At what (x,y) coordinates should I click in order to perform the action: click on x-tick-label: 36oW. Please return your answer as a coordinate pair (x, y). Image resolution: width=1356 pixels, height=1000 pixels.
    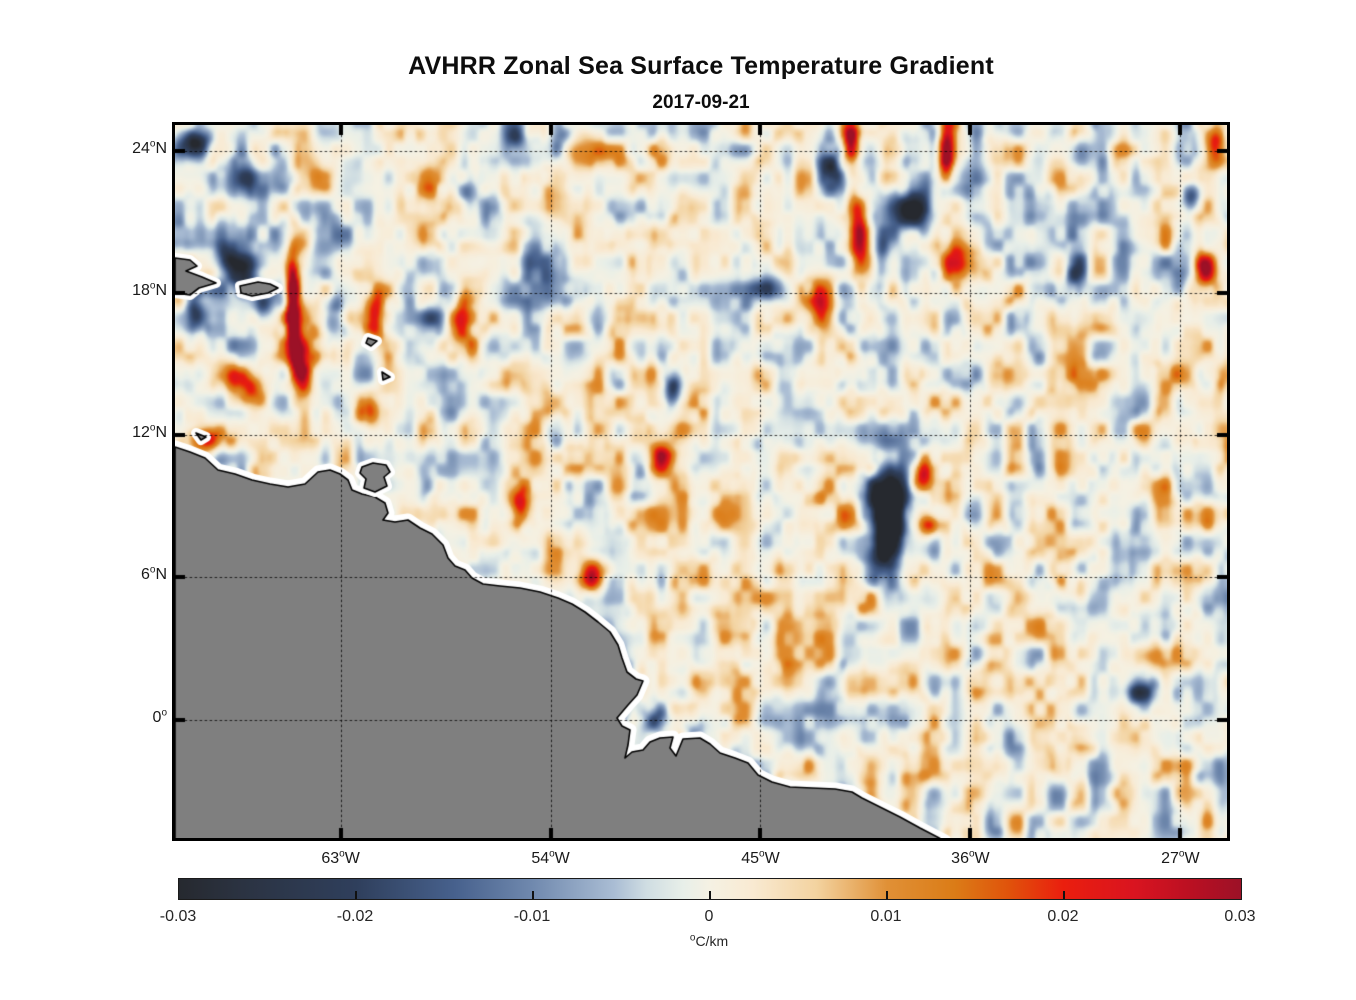
    Looking at the image, I should click on (970, 857).